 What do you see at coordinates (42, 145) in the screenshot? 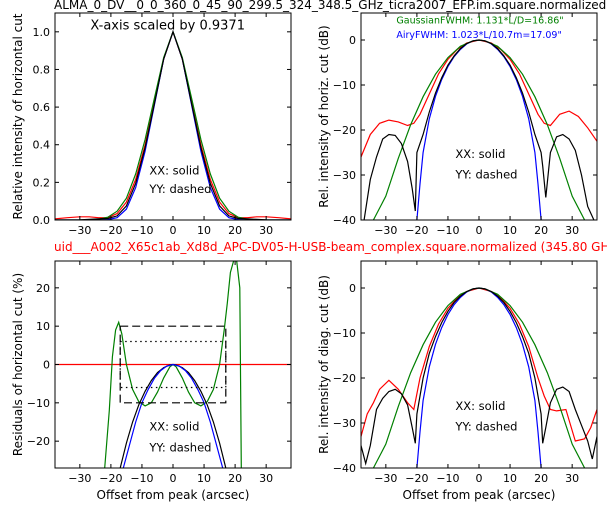
I see `y-tick-label: 0.4` at bounding box center [42, 145].